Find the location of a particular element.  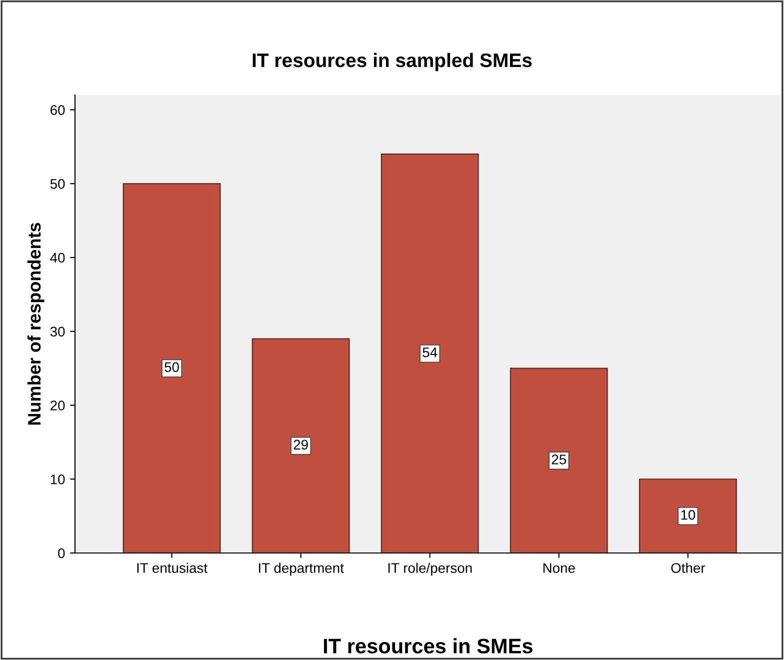

data-label: 25 is located at coordinates (559, 459).